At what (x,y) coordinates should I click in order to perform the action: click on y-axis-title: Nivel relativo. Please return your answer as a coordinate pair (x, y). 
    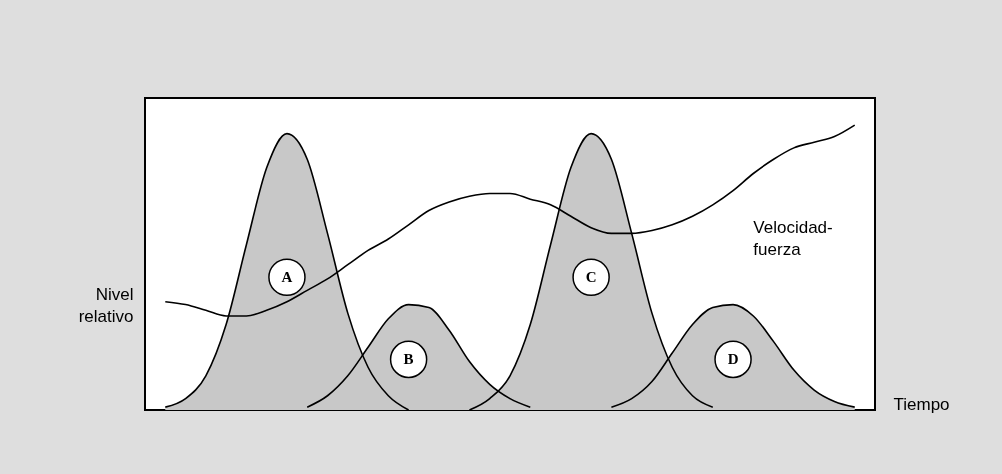
    Looking at the image, I should click on (106, 306).